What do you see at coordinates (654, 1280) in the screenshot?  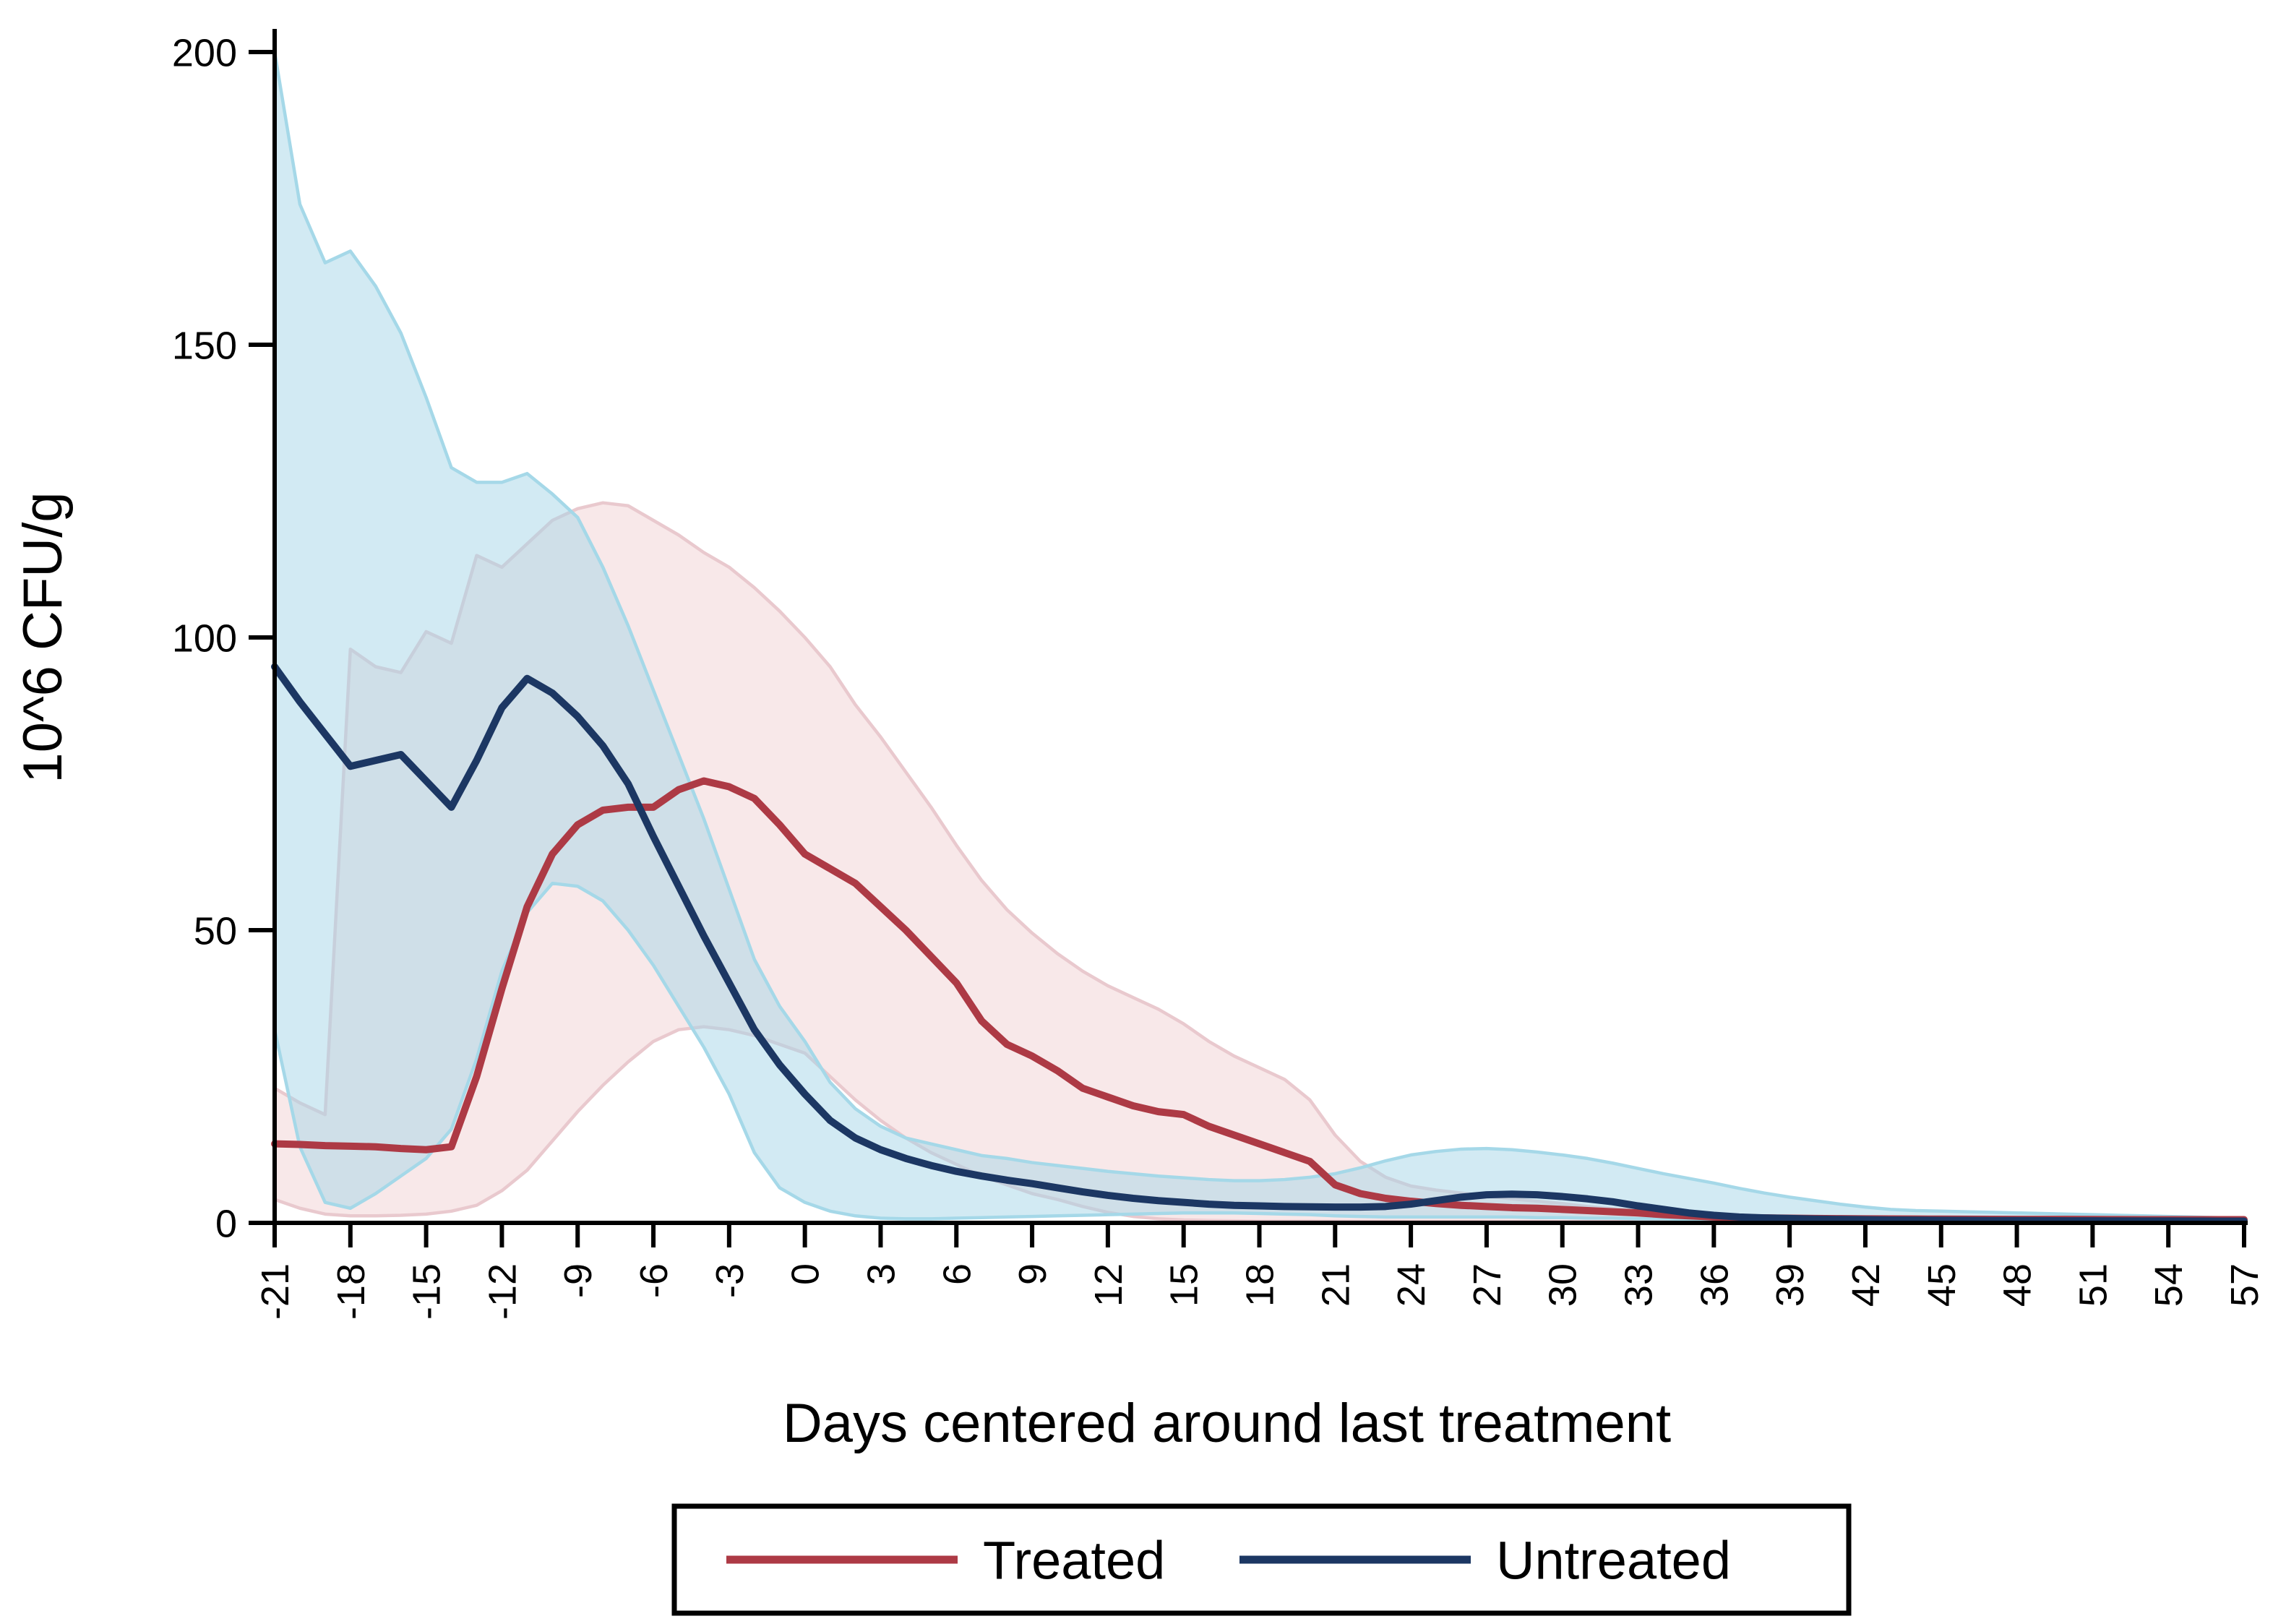 I see `x-tick-label: -6` at bounding box center [654, 1280].